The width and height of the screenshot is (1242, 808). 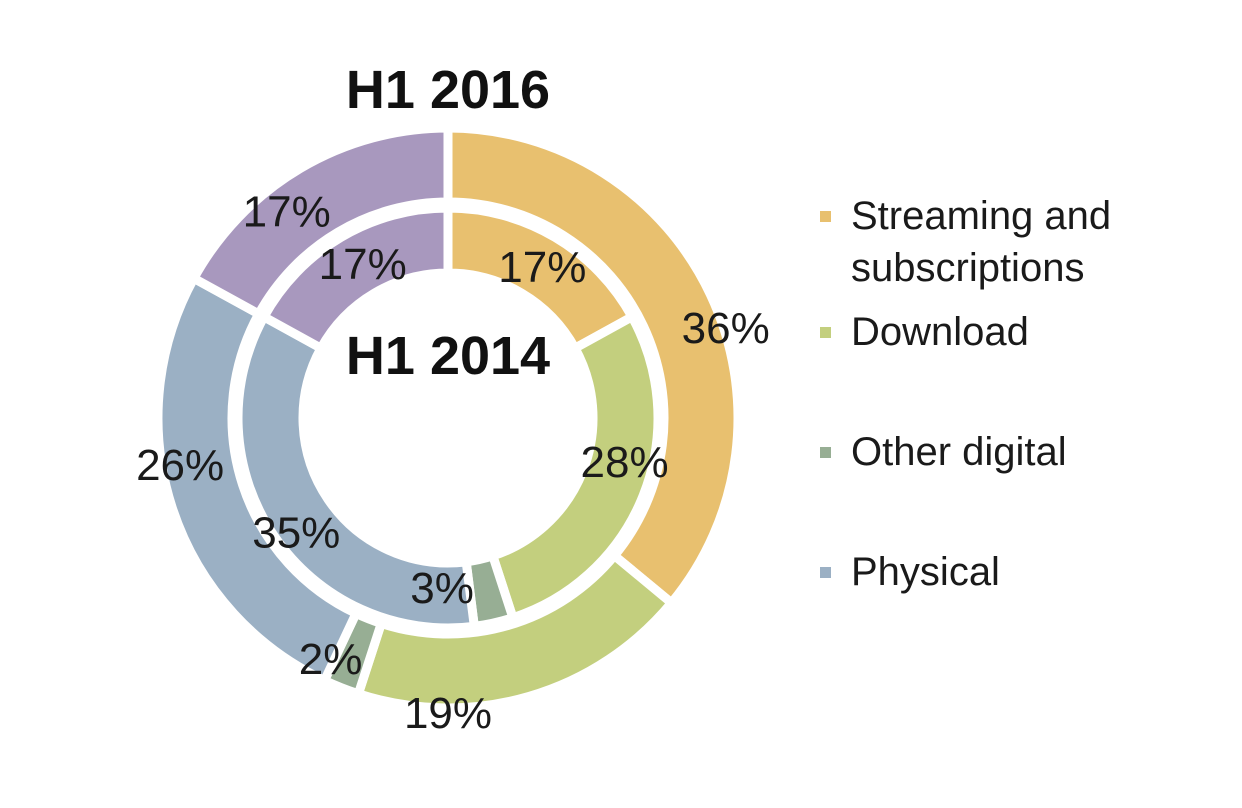 What do you see at coordinates (296, 532) in the screenshot?
I see `inner-label-physical: 35%` at bounding box center [296, 532].